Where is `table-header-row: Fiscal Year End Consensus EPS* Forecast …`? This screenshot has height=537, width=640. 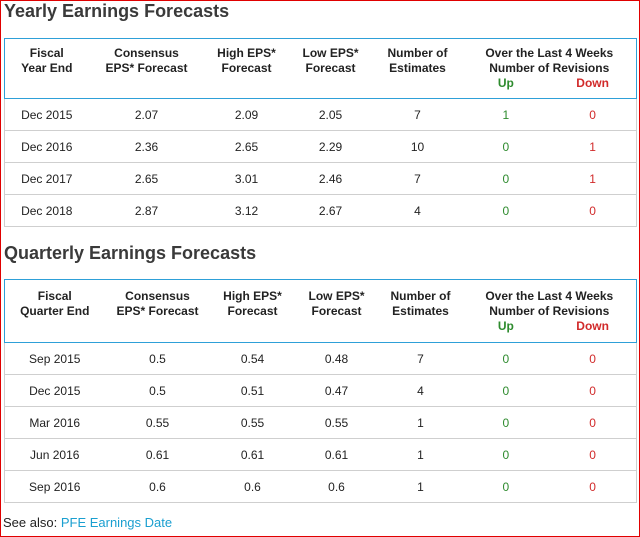 table-header-row: Fiscal Year End Consensus EPS* Forecast … is located at coordinates (320, 68).